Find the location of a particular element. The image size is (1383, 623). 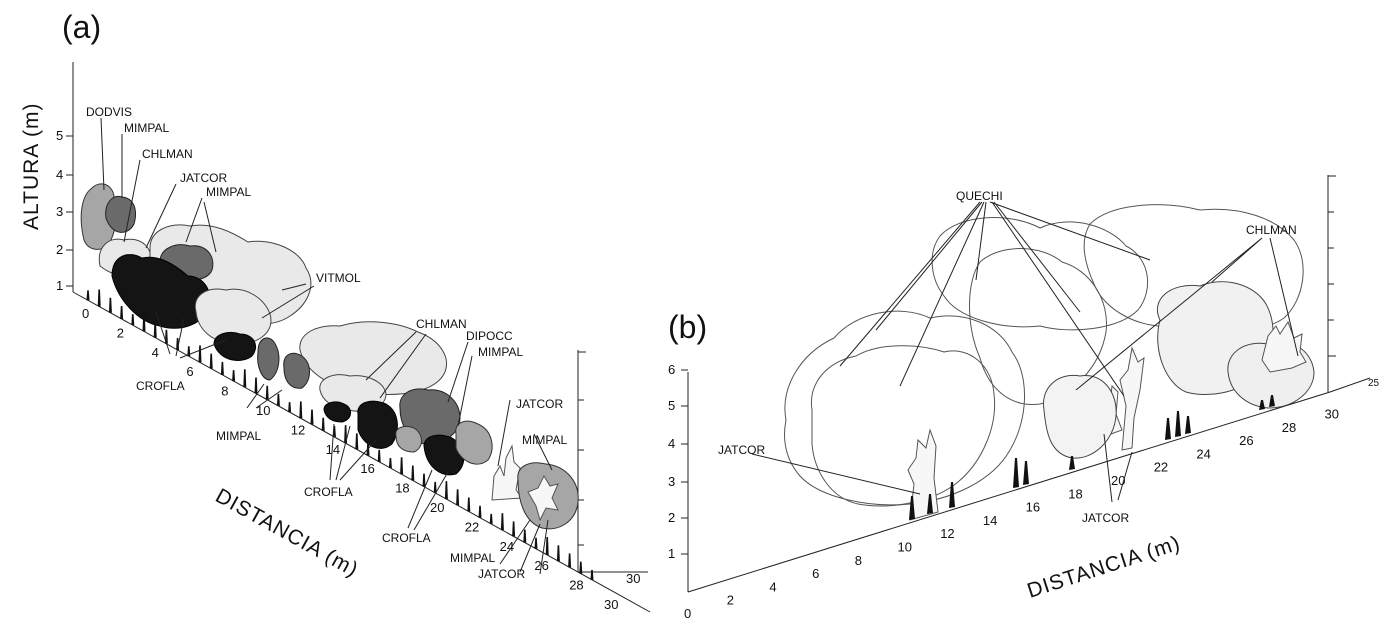

panel-a-y-tick-label: 4 is located at coordinates (59, 174).